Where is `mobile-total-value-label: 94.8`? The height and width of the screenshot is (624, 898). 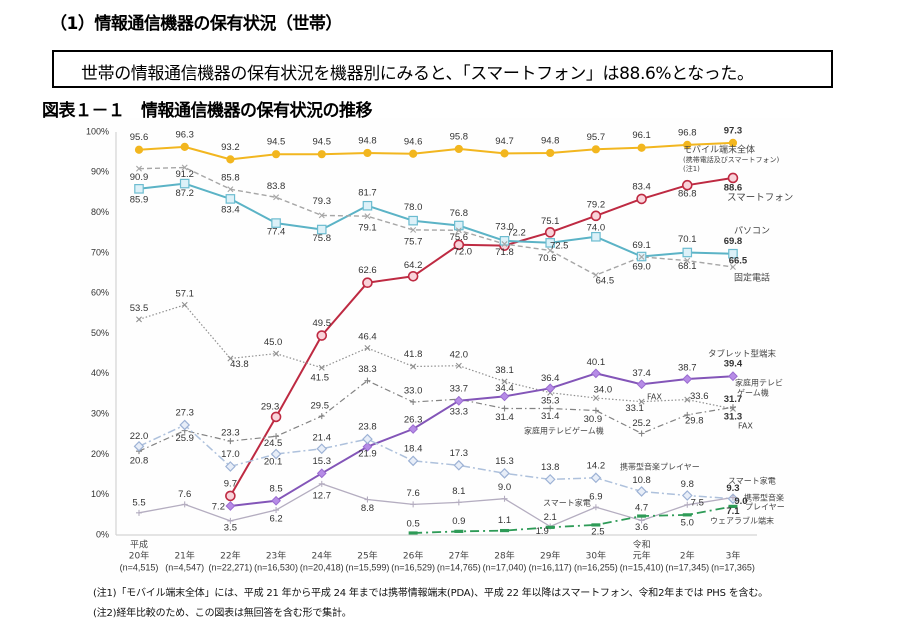
mobile-total-value-label: 94.8 is located at coordinates (367, 140).